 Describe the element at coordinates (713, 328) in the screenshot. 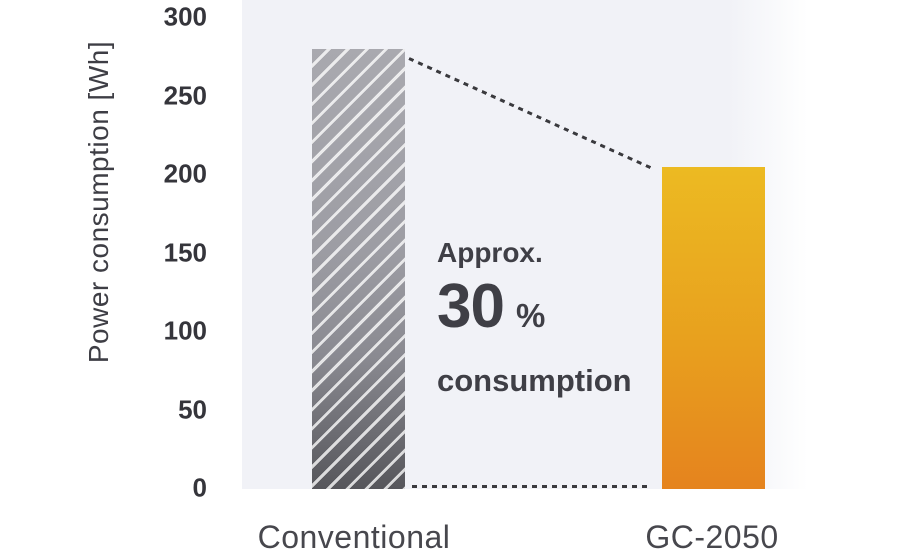

I see `bar-gc2050` at that location.